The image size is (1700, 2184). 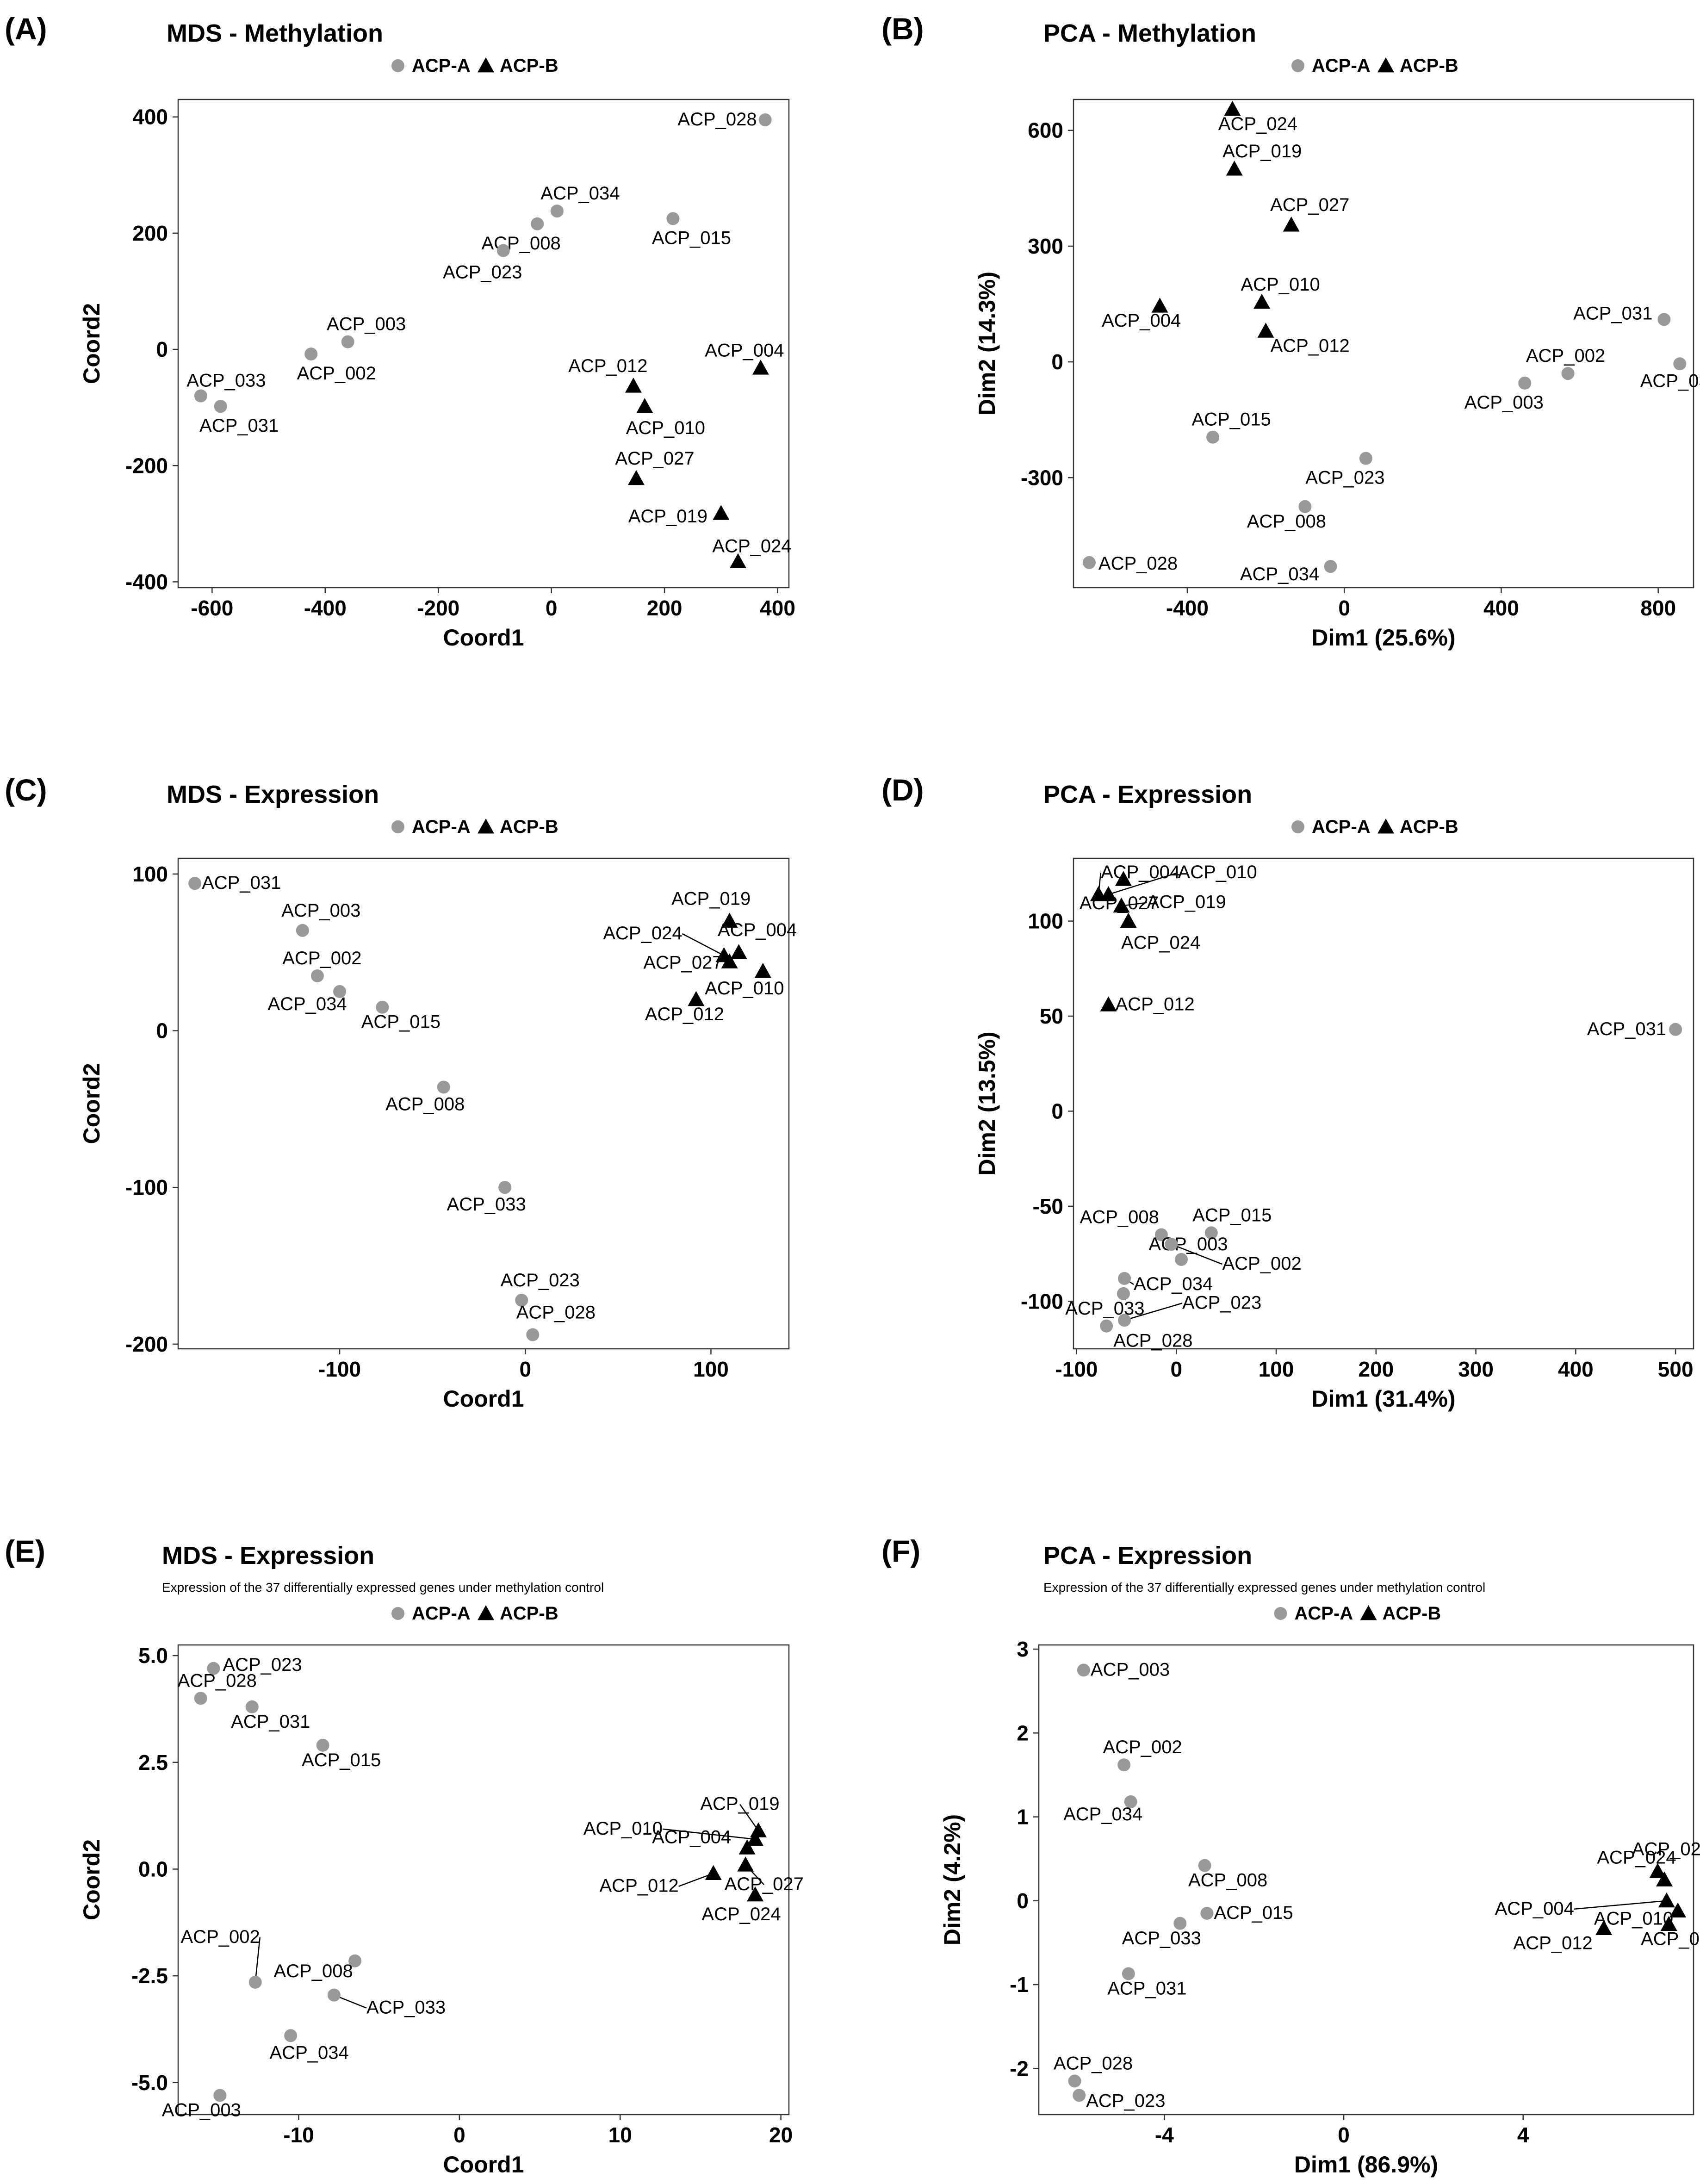 What do you see at coordinates (744, 988) in the screenshot?
I see `point-label: ACP_010` at bounding box center [744, 988].